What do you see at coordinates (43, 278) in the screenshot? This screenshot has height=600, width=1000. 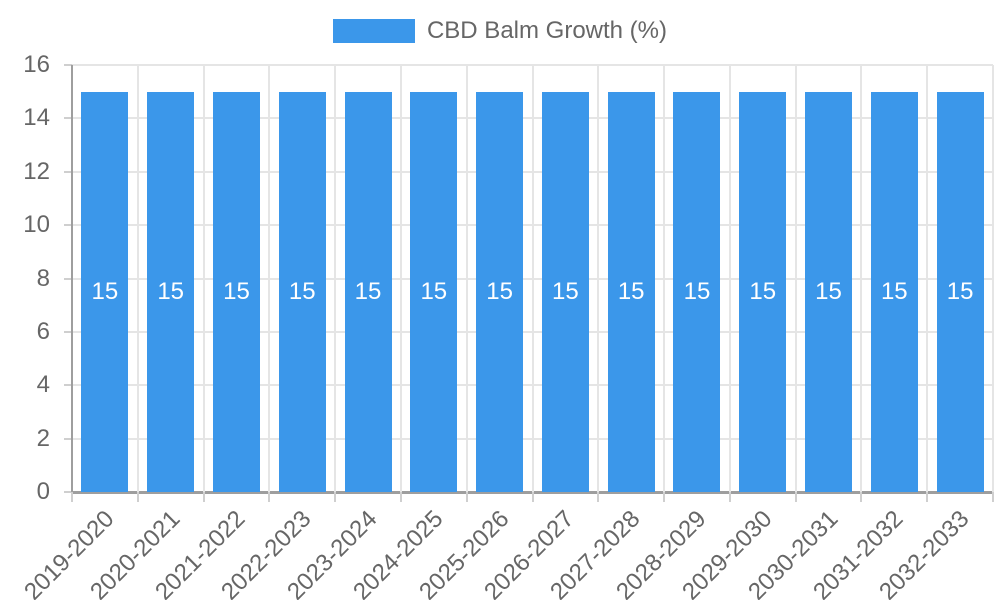 I see `y-tick-label: 8` at bounding box center [43, 278].